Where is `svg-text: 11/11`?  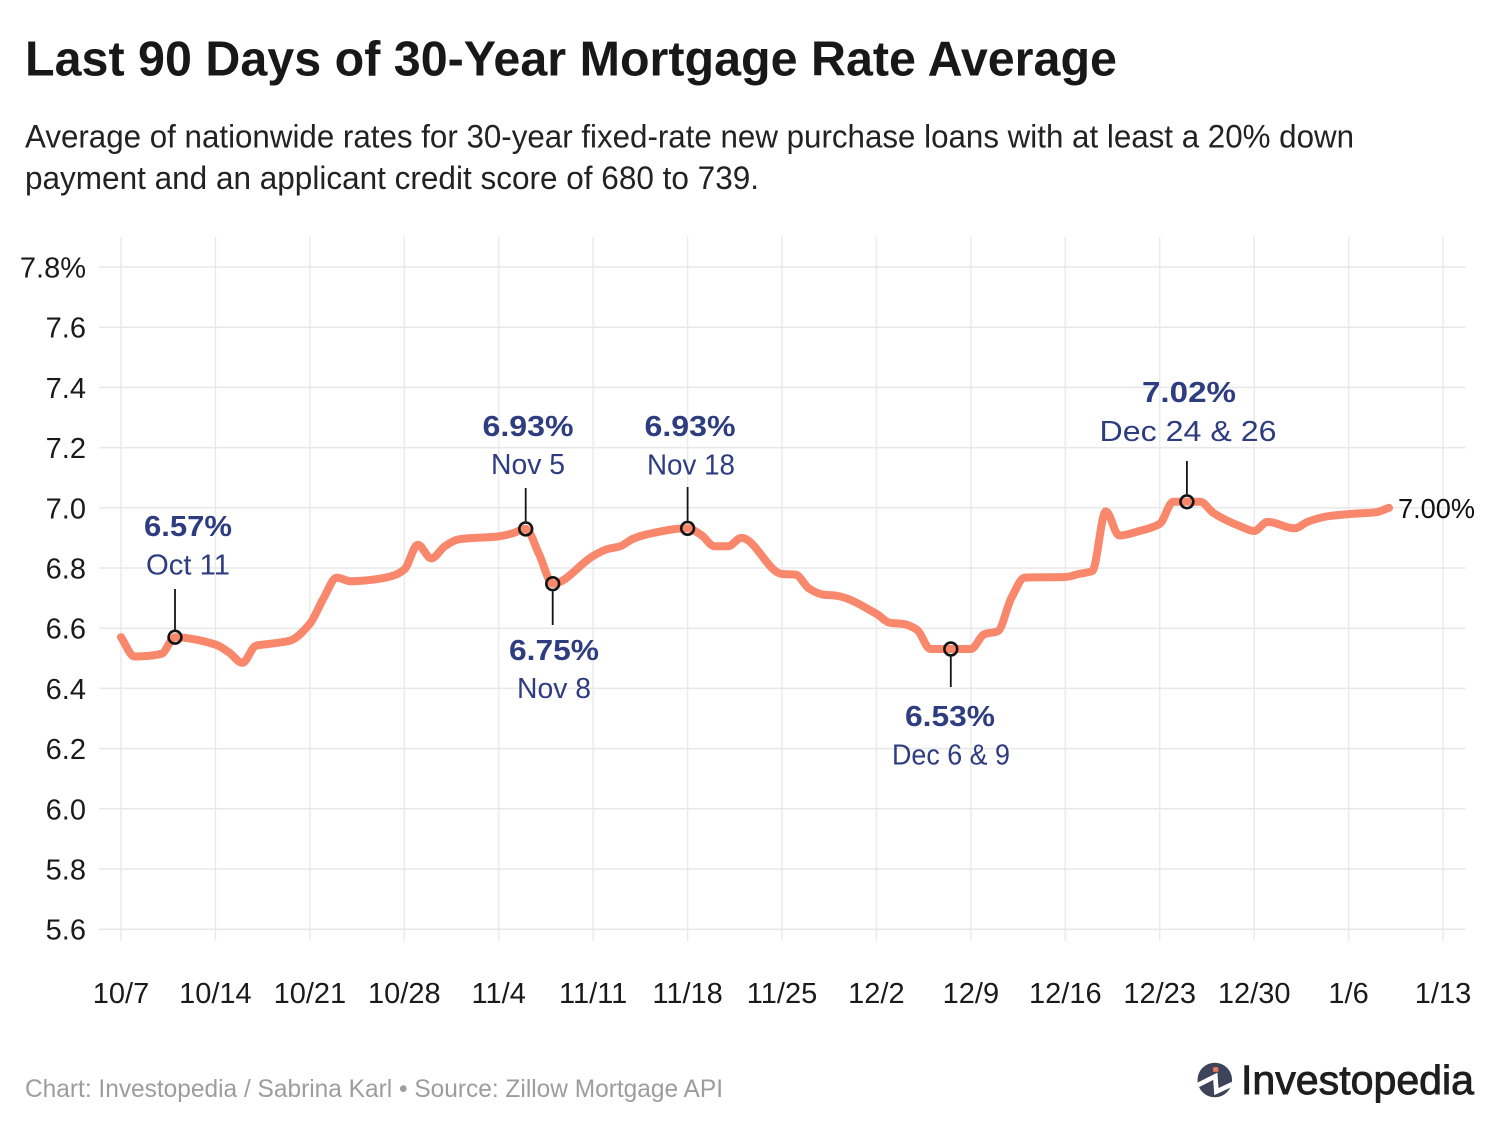
svg-text: 11/11 is located at coordinates (593, 994).